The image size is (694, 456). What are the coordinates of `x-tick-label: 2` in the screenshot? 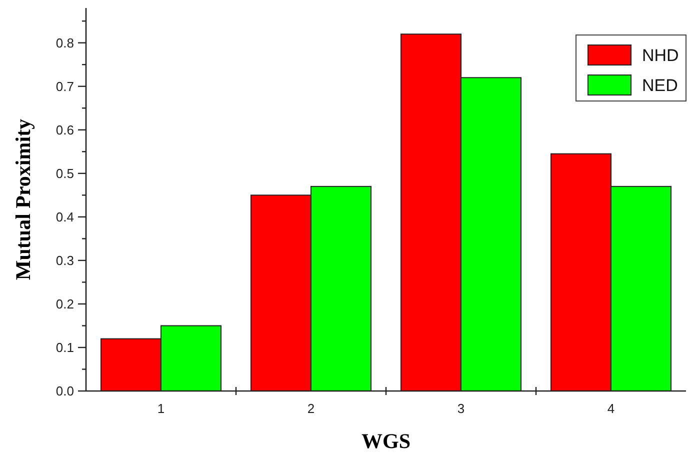 It's located at (311, 408).